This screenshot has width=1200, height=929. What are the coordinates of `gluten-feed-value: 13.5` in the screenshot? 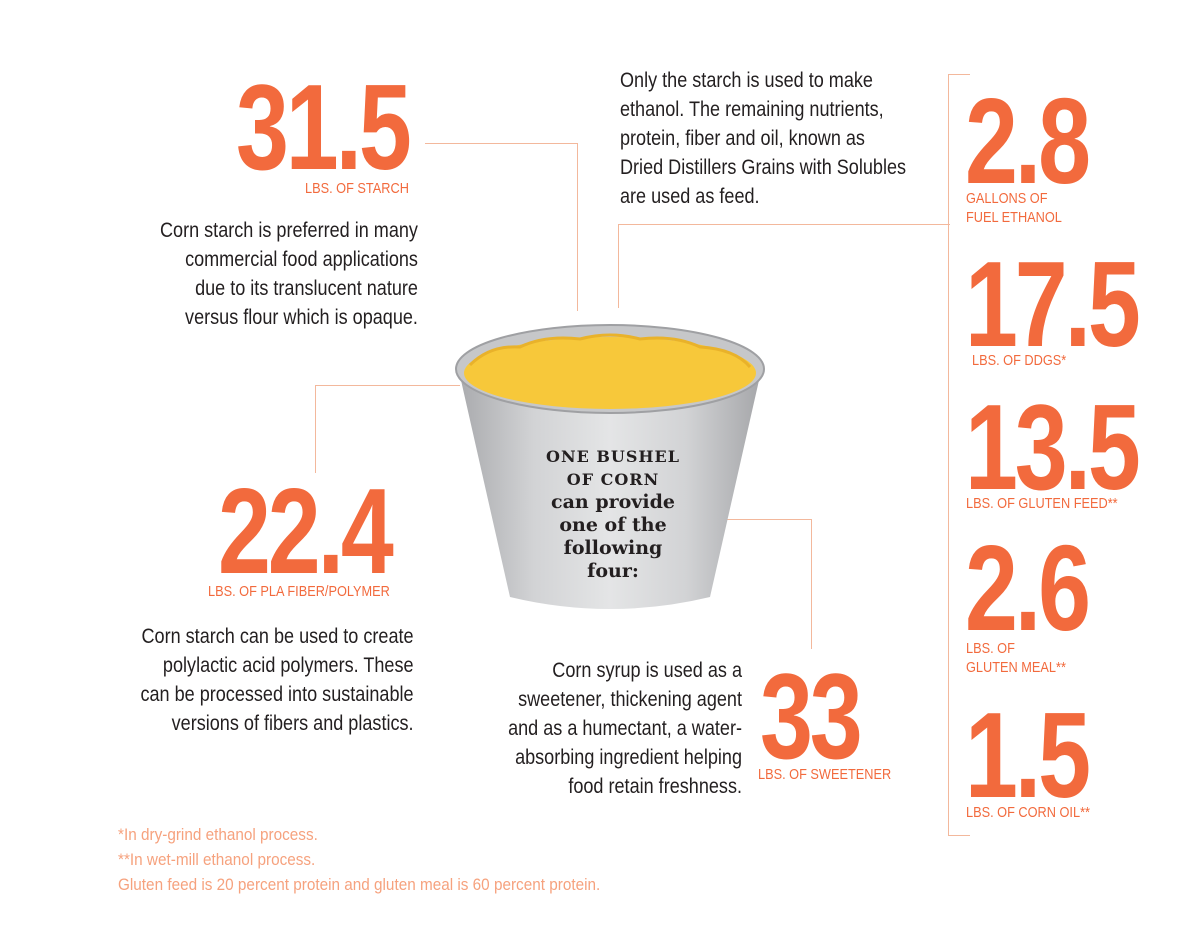 It's located at (1053, 447).